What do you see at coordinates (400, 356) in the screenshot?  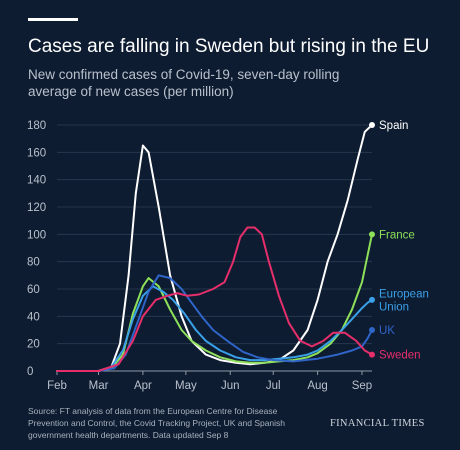 I see `series-label-sweden: Sweden` at bounding box center [400, 356].